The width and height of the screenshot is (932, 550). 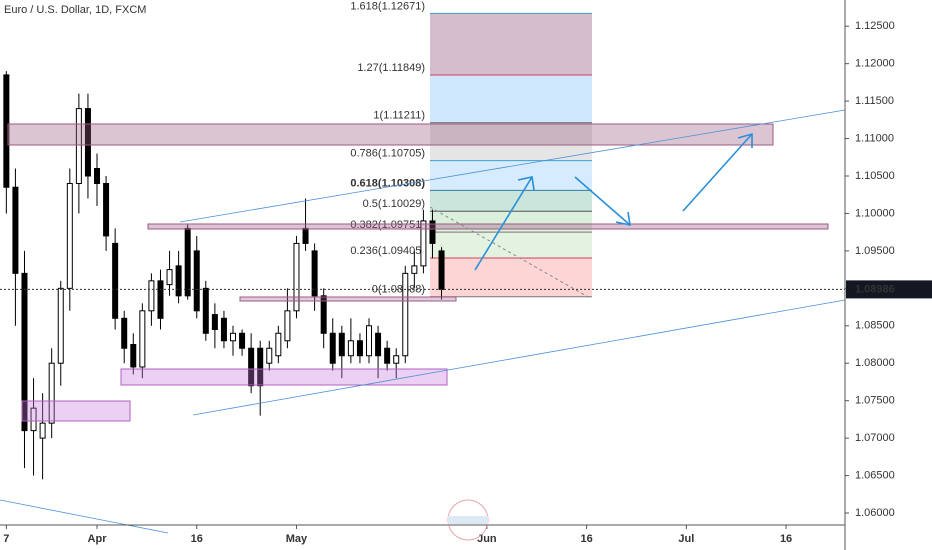 What do you see at coordinates (875, 475) in the screenshot?
I see `y-tick-label: 1.06500` at bounding box center [875, 475].